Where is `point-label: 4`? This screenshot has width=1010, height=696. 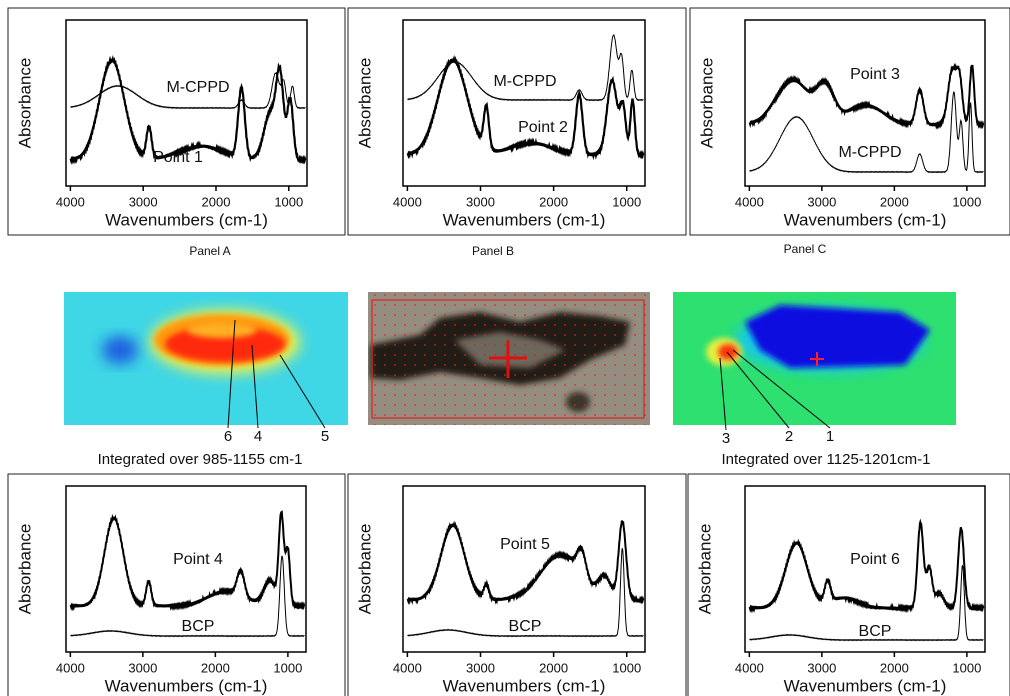
point-label: 4 is located at coordinates (258, 436).